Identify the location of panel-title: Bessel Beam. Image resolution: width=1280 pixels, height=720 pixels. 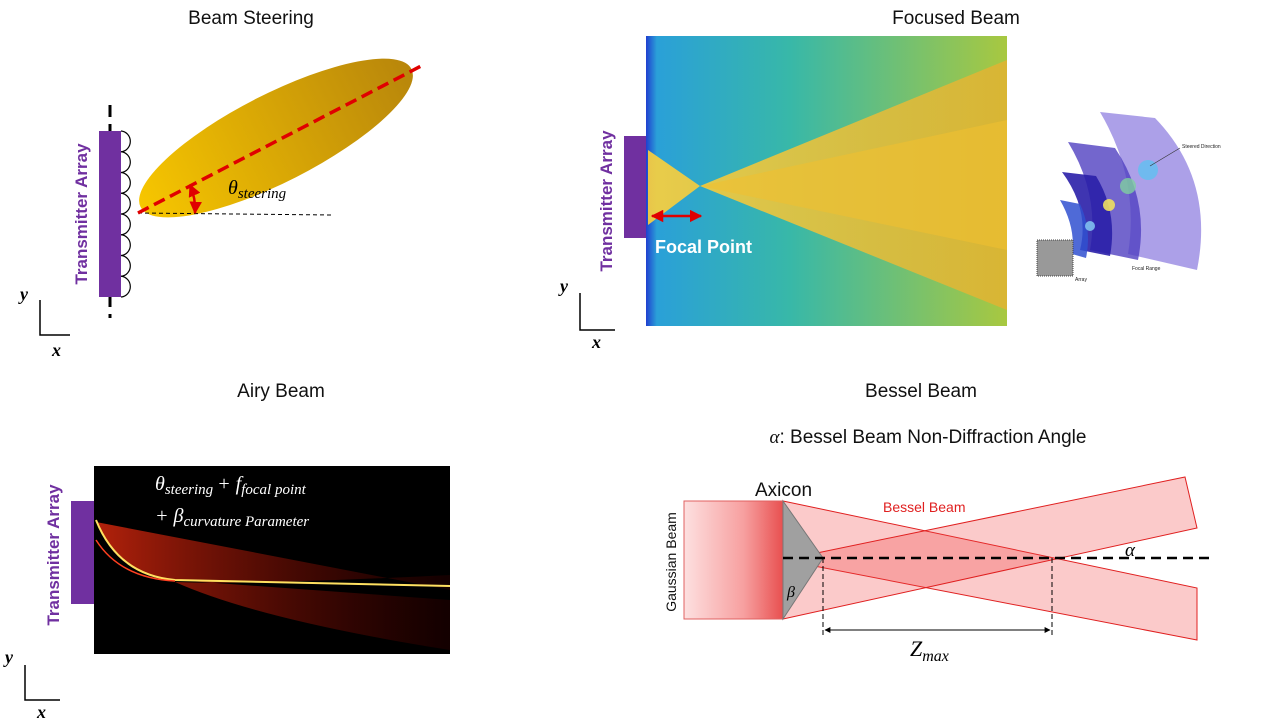
(921, 391).